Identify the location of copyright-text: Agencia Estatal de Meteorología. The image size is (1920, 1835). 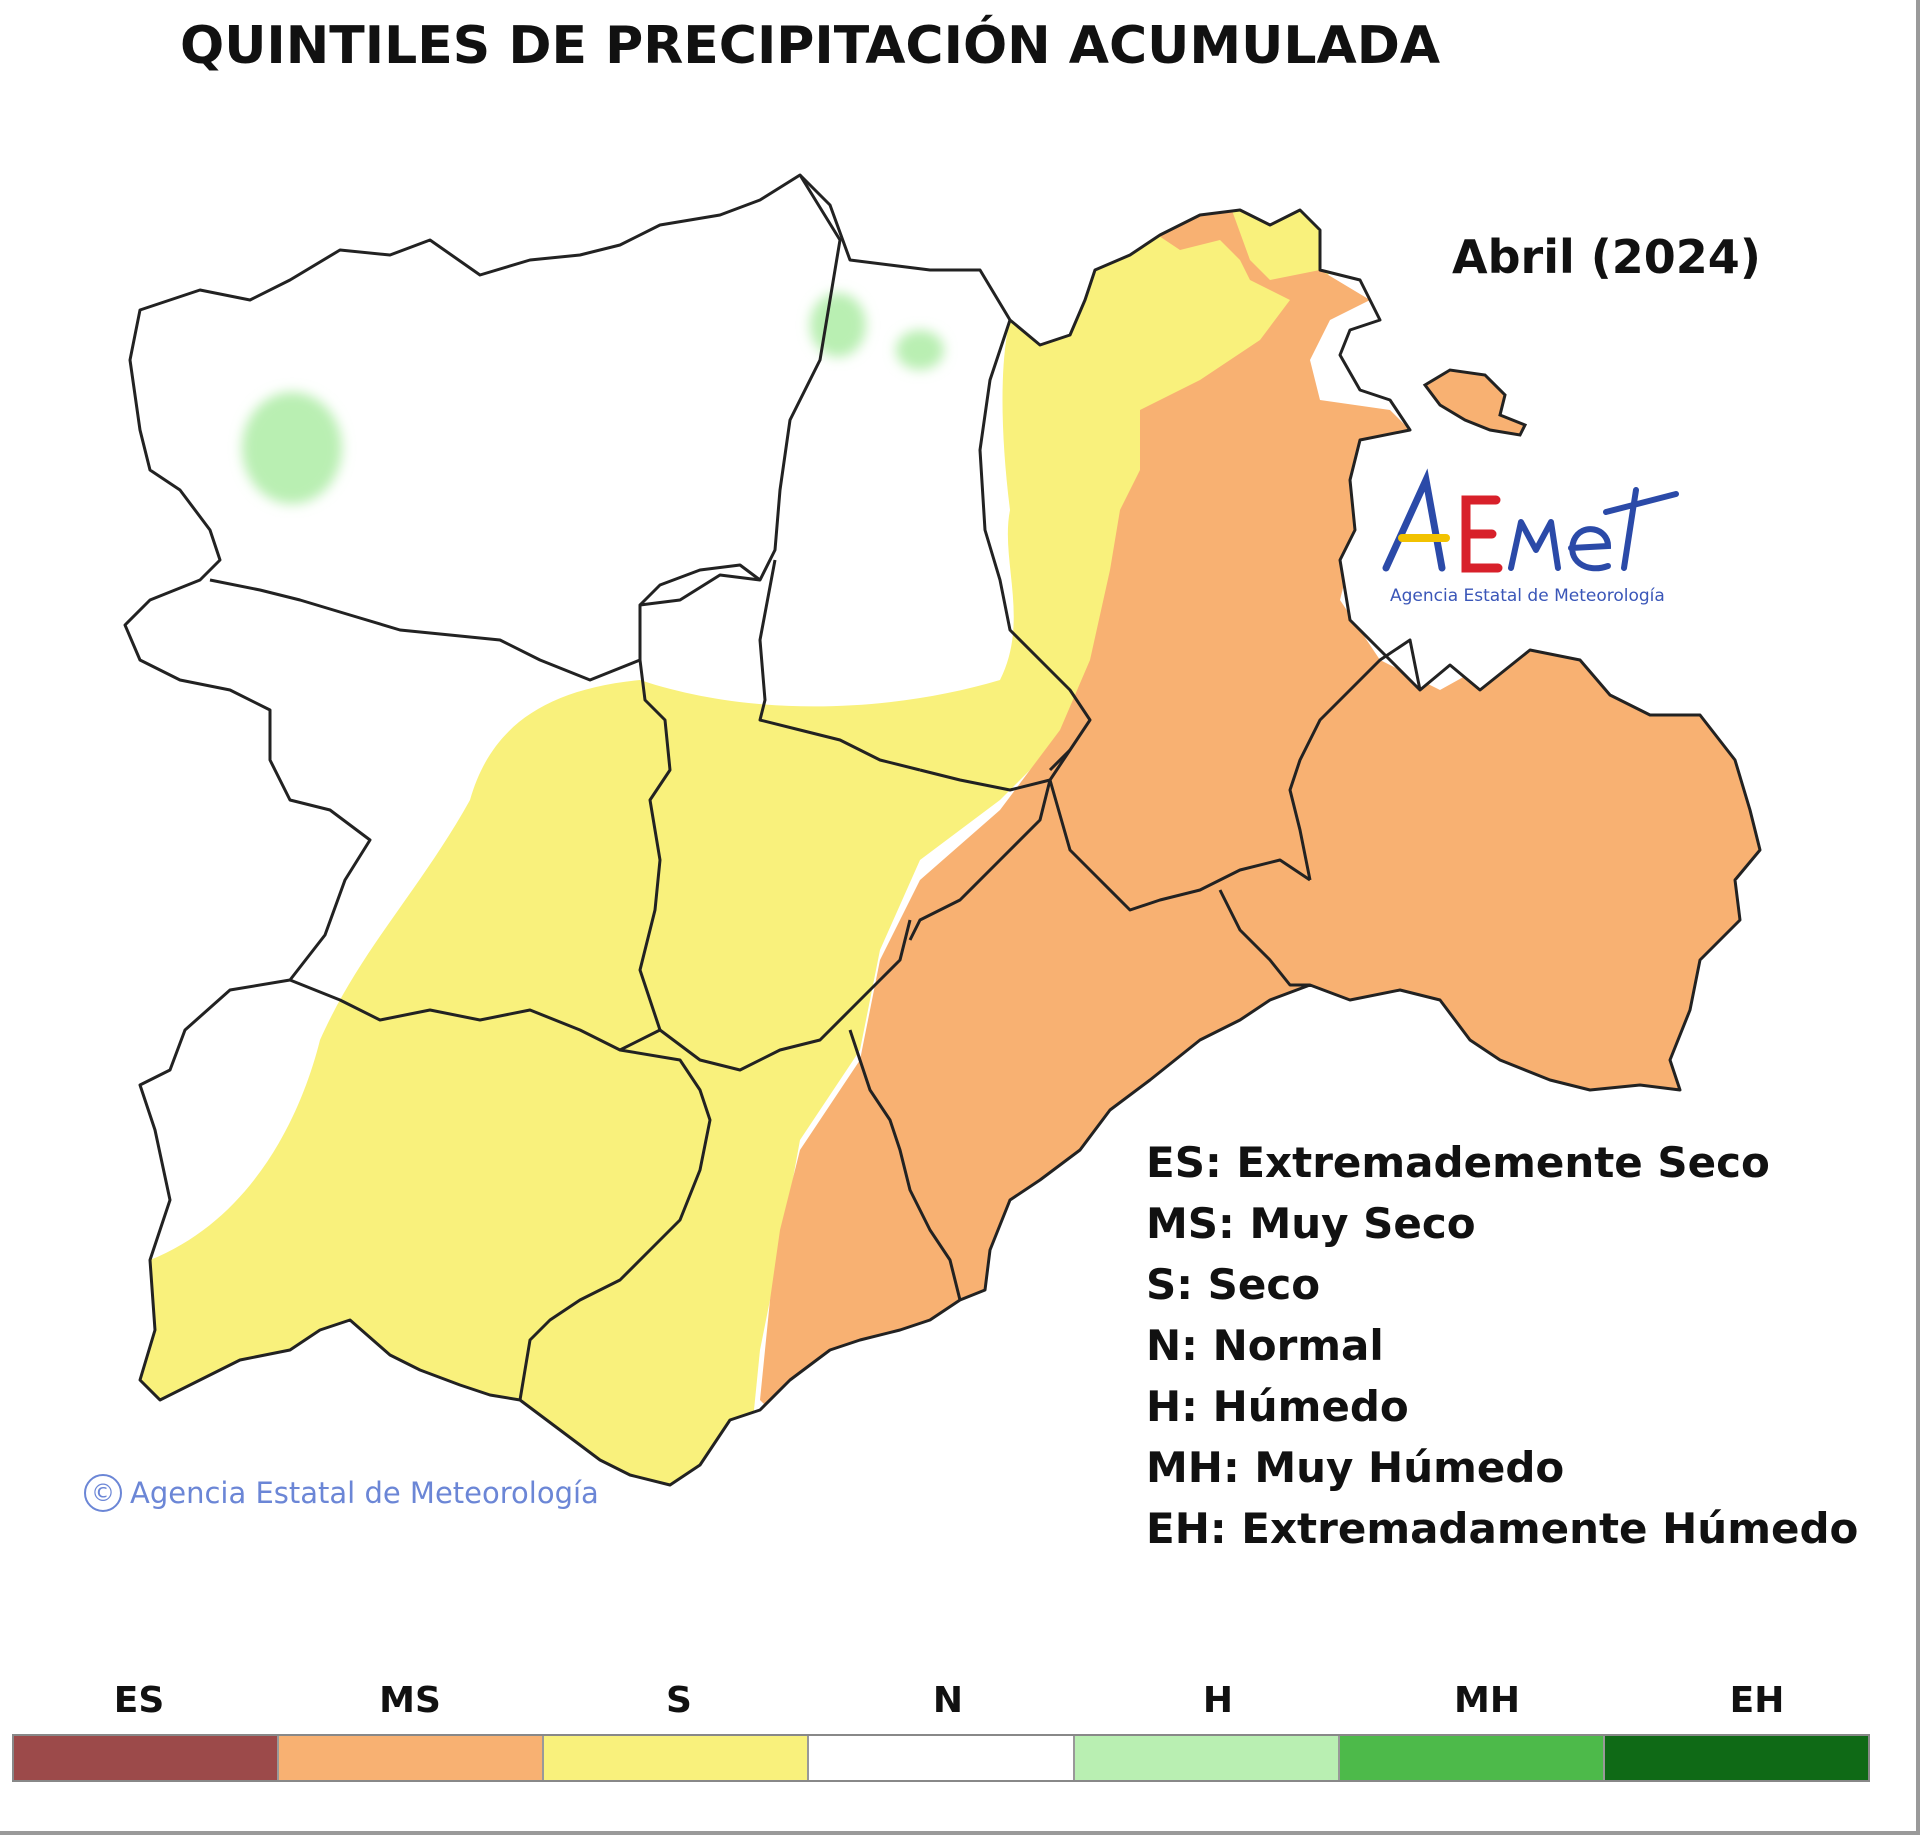
(364, 1493).